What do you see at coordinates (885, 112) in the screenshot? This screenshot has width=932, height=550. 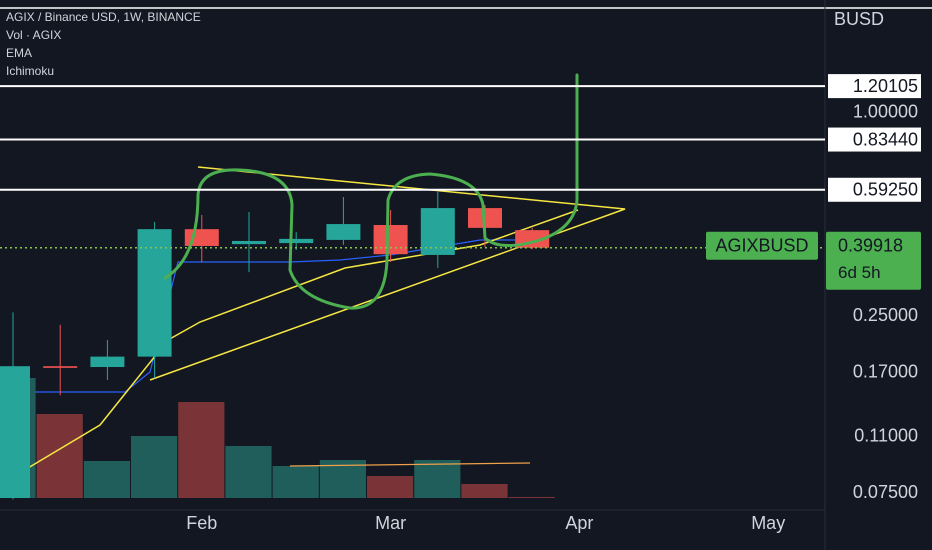 I see `y-tick-label: 1.00000` at bounding box center [885, 112].